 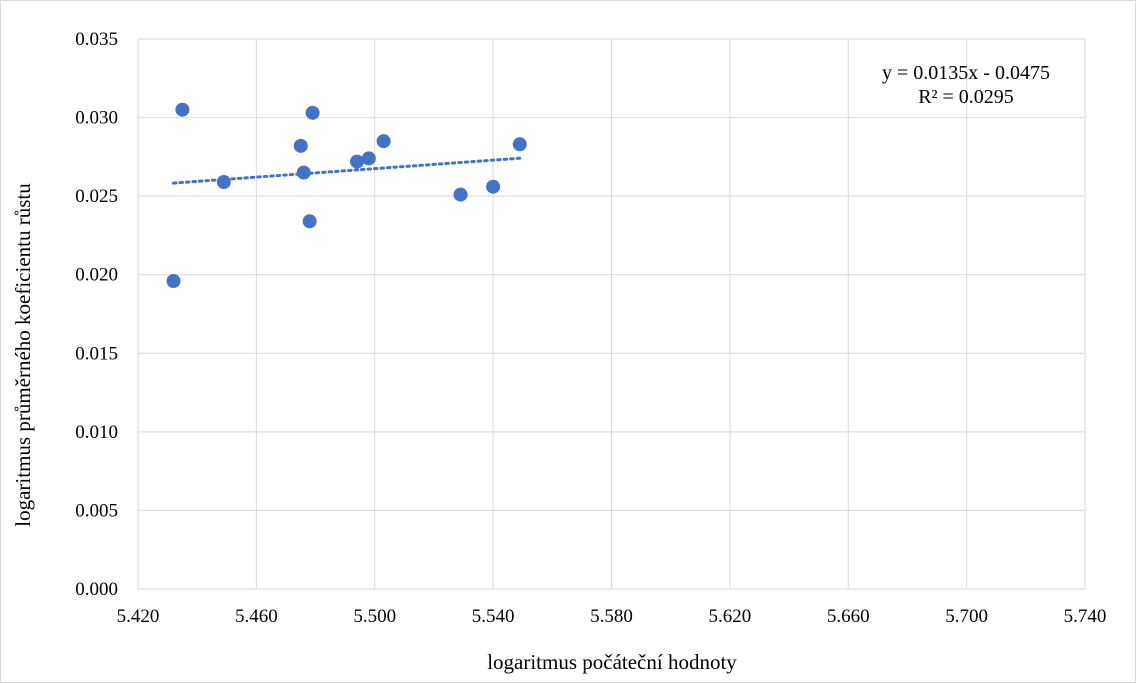 I want to click on x-tick-label: 5.660, so click(x=848, y=616).